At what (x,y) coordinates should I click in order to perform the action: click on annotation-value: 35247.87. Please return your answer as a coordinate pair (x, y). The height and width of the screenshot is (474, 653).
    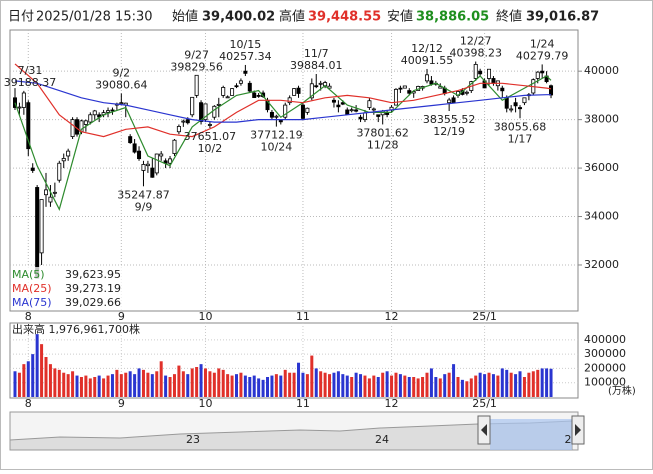
    Looking at the image, I should click on (143, 194).